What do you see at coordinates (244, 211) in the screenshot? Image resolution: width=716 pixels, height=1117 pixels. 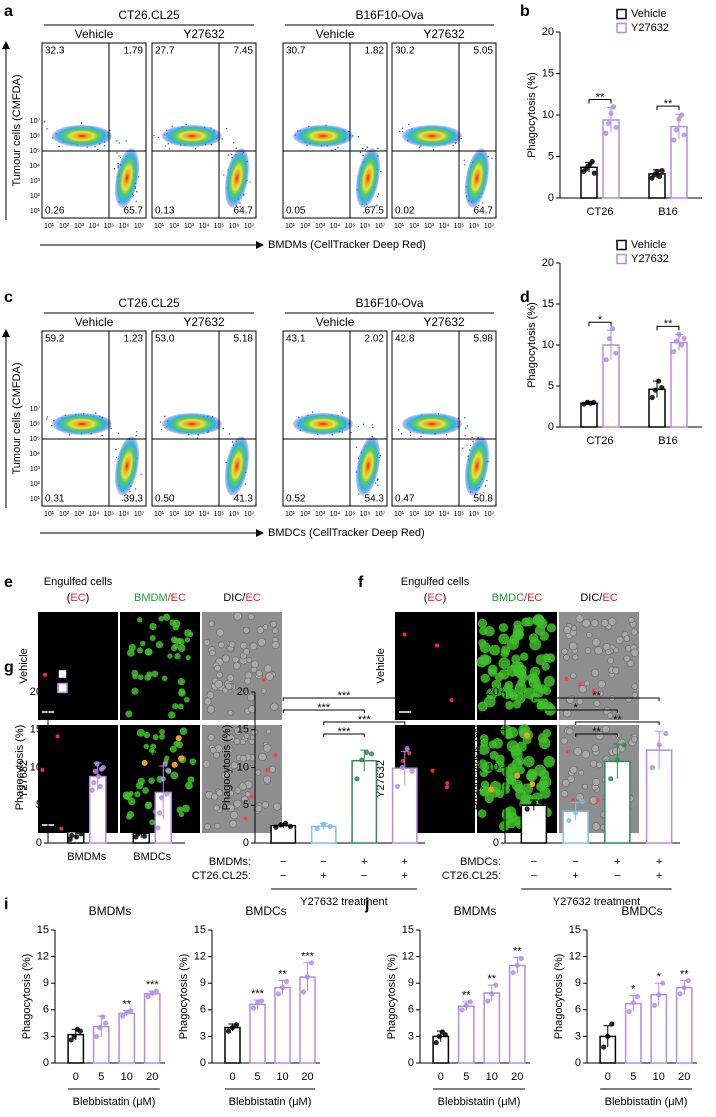 I see `quadrant-value: 64.7` at bounding box center [244, 211].